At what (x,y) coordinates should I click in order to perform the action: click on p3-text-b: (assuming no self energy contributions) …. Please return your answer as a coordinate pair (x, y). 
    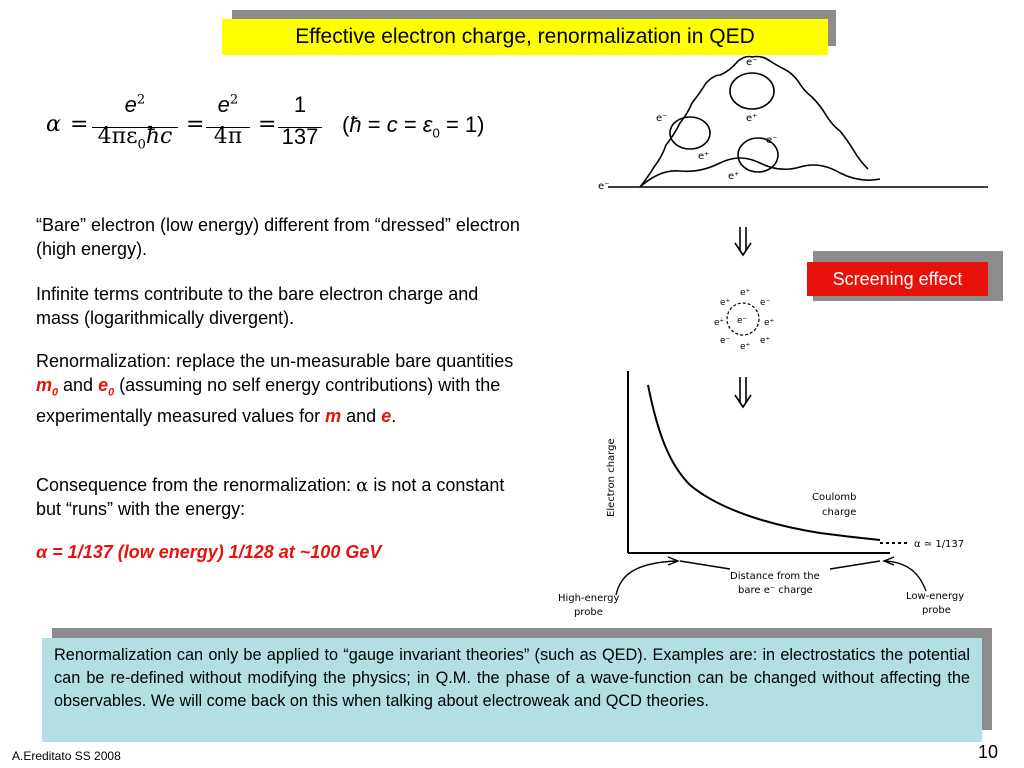
    Looking at the image, I should click on (268, 400).